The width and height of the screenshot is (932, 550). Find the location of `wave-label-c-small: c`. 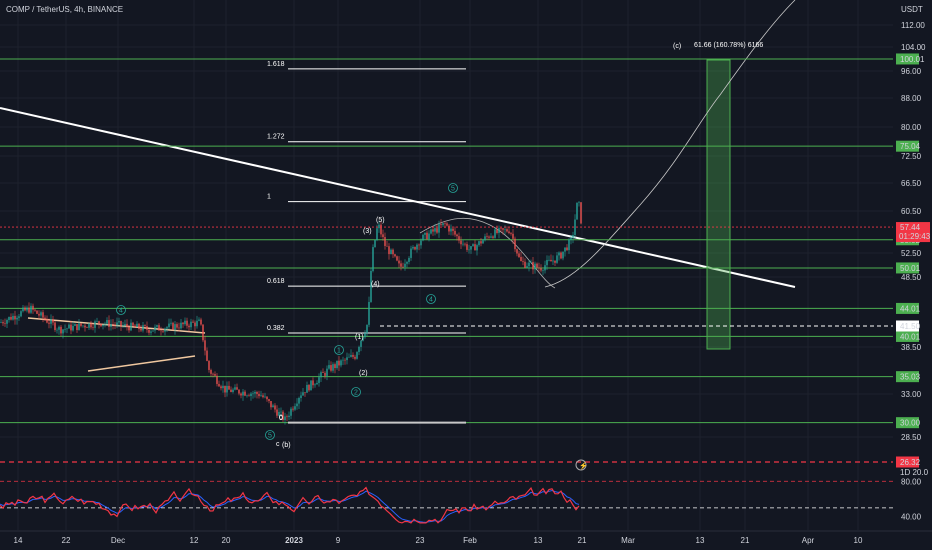

wave-label-c-small: c is located at coordinates (278, 444).